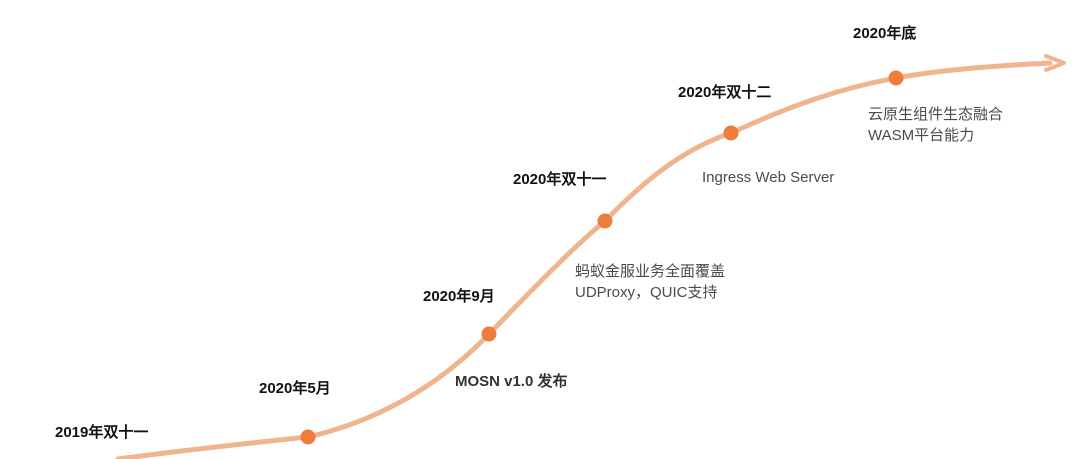 This screenshot has width=1080, height=459. Describe the element at coordinates (731, 133) in the screenshot. I see `milestone-dot-2020-double-twelve` at that location.